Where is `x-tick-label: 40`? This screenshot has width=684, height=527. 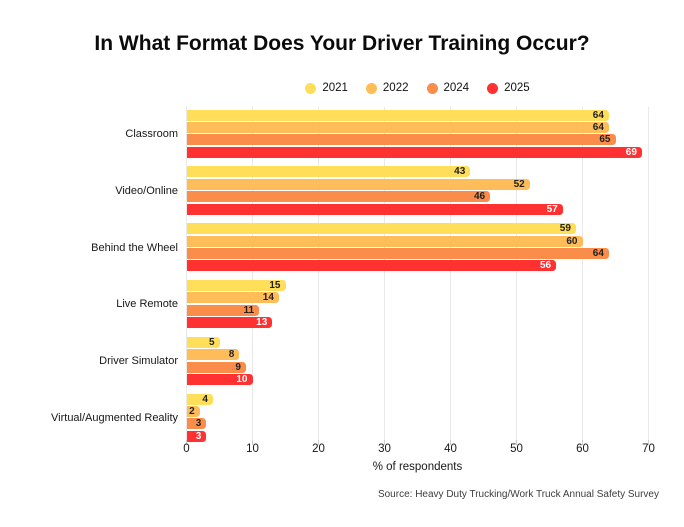 x-tick-label: 40 is located at coordinates (450, 449).